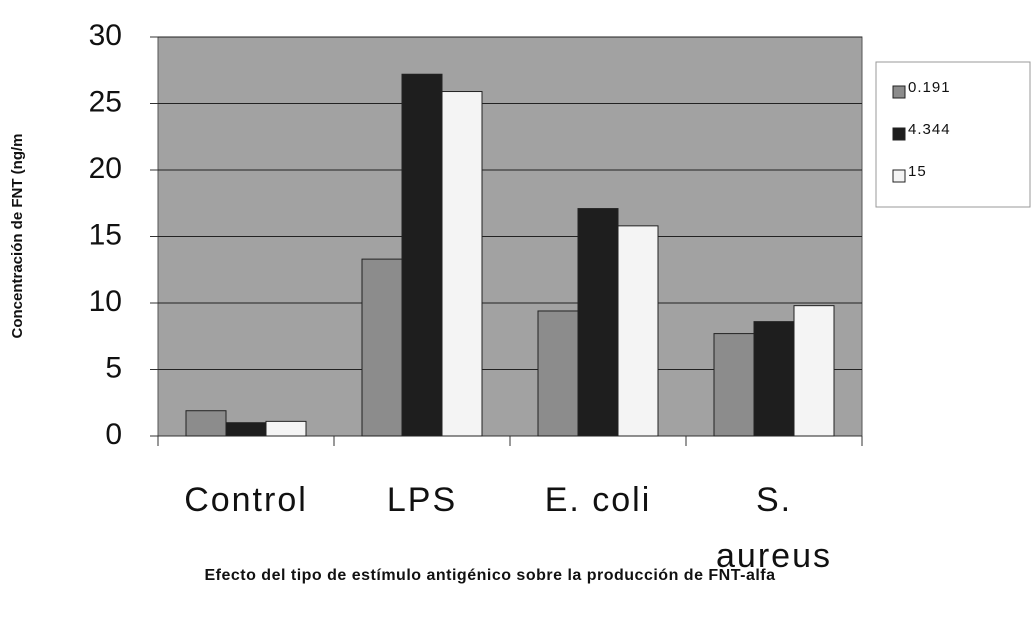 The height and width of the screenshot is (624, 1036). Describe the element at coordinates (113, 434) in the screenshot. I see `y-tick-label: 0` at that location.